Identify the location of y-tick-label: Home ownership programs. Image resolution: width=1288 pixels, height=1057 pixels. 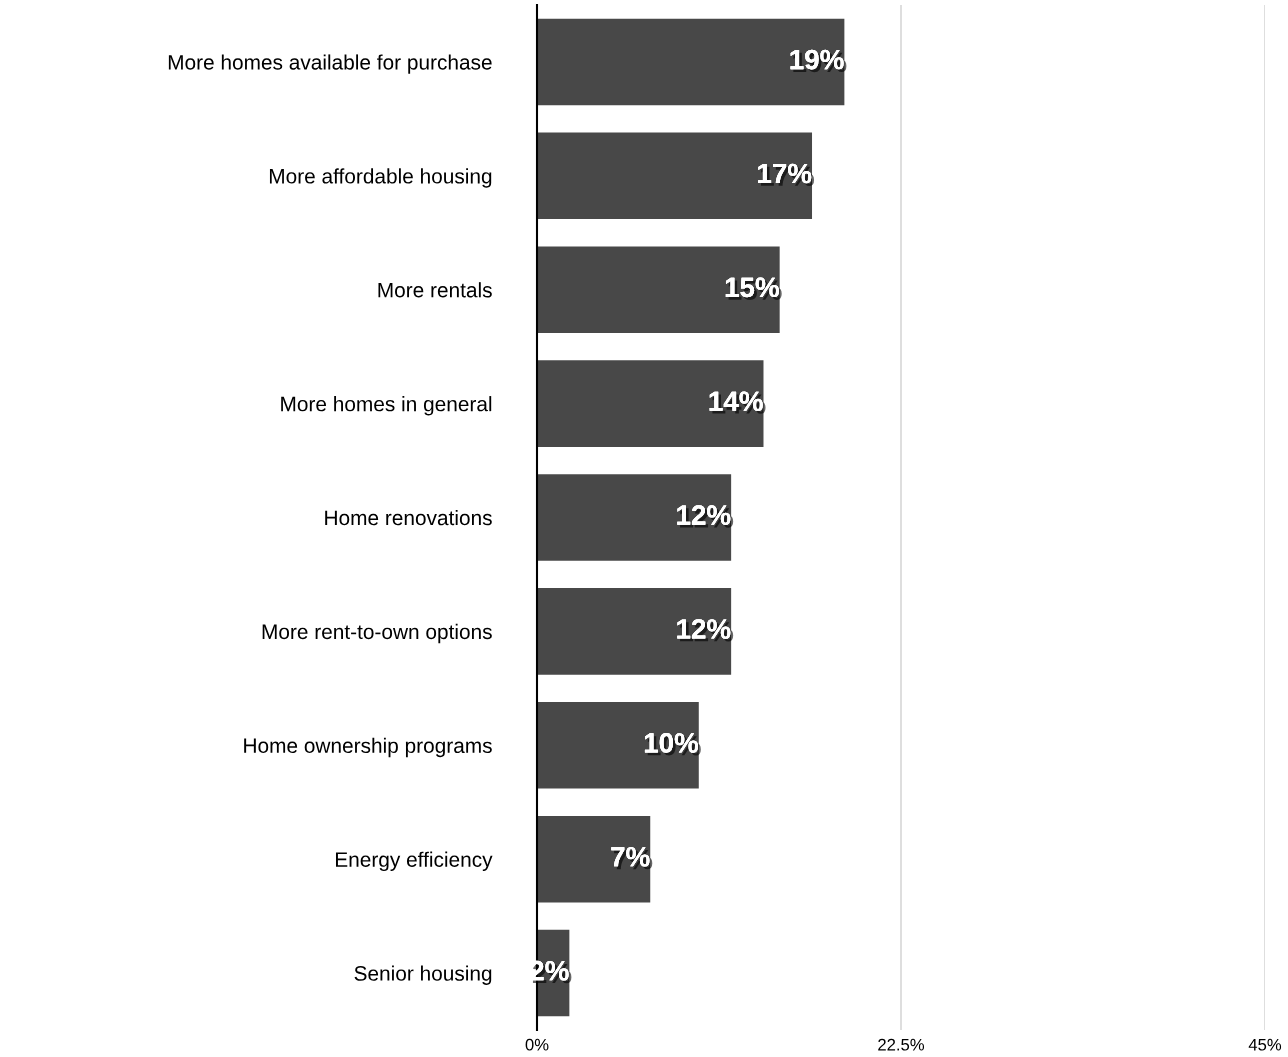
(368, 747).